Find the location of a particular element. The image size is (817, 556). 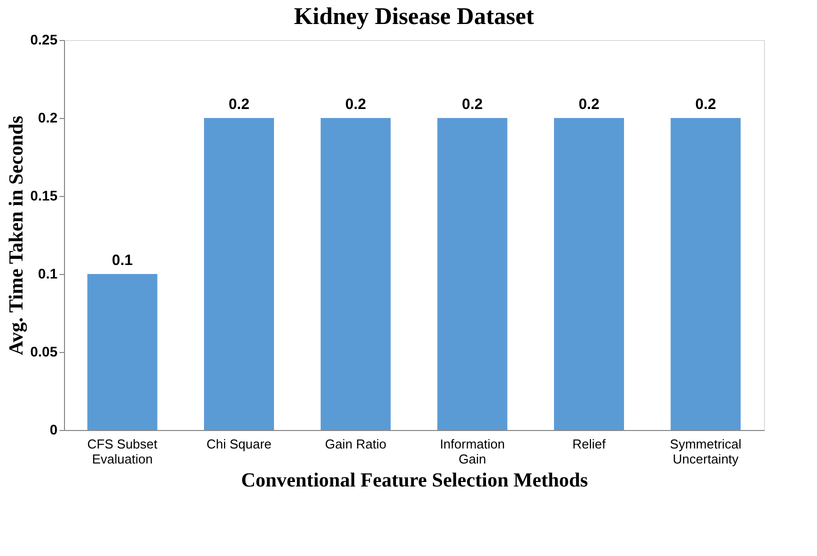

x-tick-label: Information Gain is located at coordinates (472, 451).